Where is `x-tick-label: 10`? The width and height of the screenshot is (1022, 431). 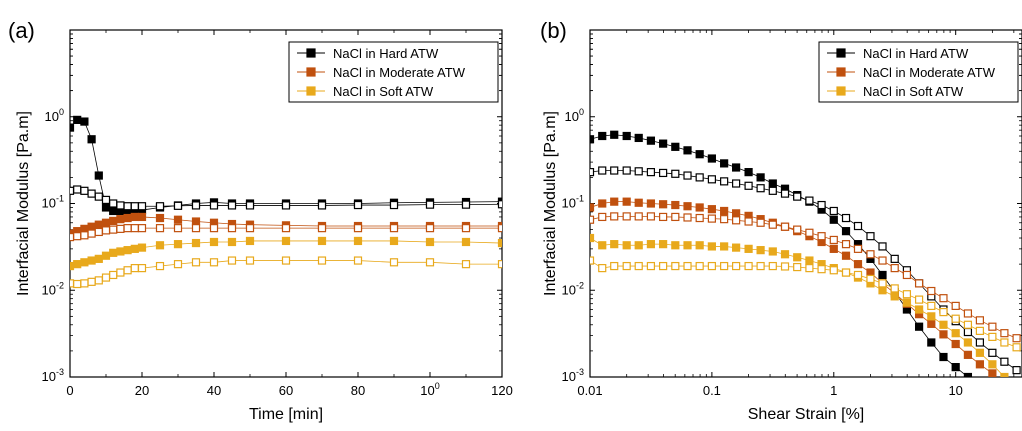 x-tick-label: 10 is located at coordinates (955, 390).